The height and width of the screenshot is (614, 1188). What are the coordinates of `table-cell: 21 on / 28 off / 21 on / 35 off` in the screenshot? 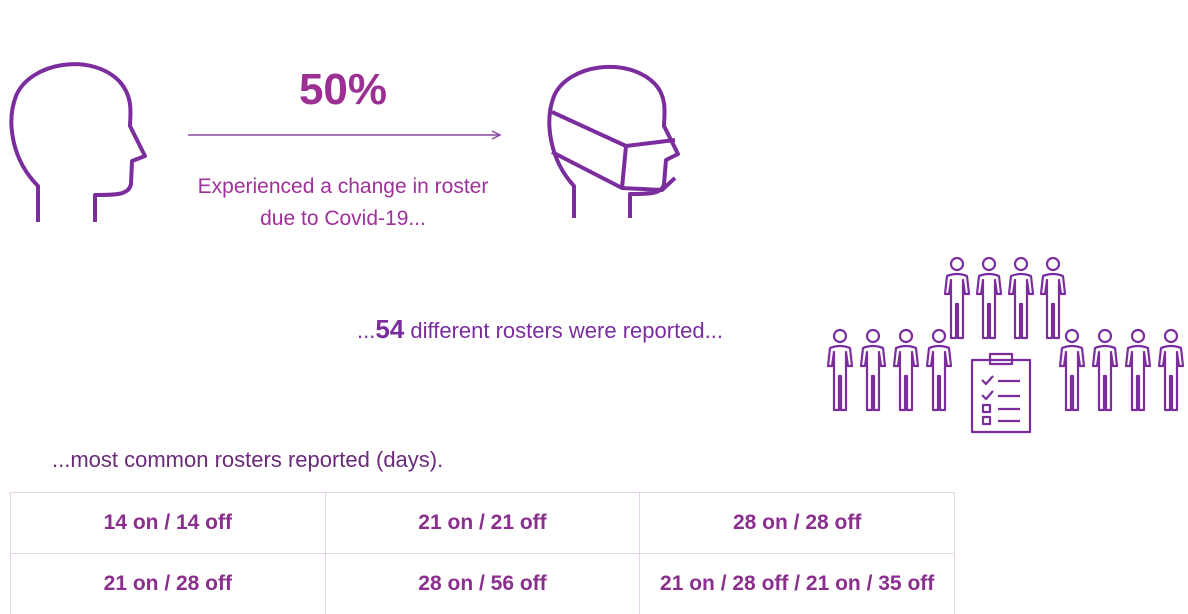 It's located at (797, 583).